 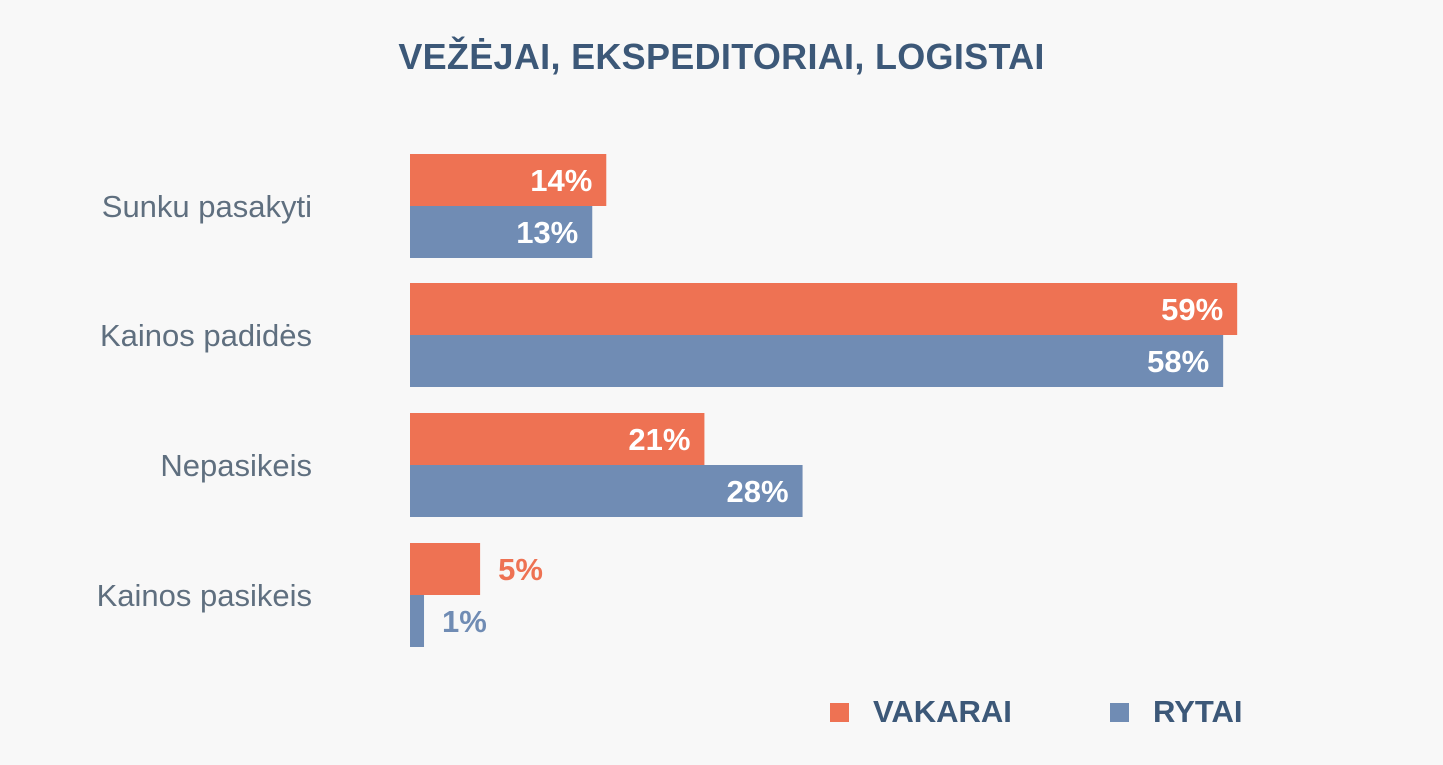 What do you see at coordinates (1119, 712) in the screenshot?
I see `legend-swatch-rytai` at bounding box center [1119, 712].